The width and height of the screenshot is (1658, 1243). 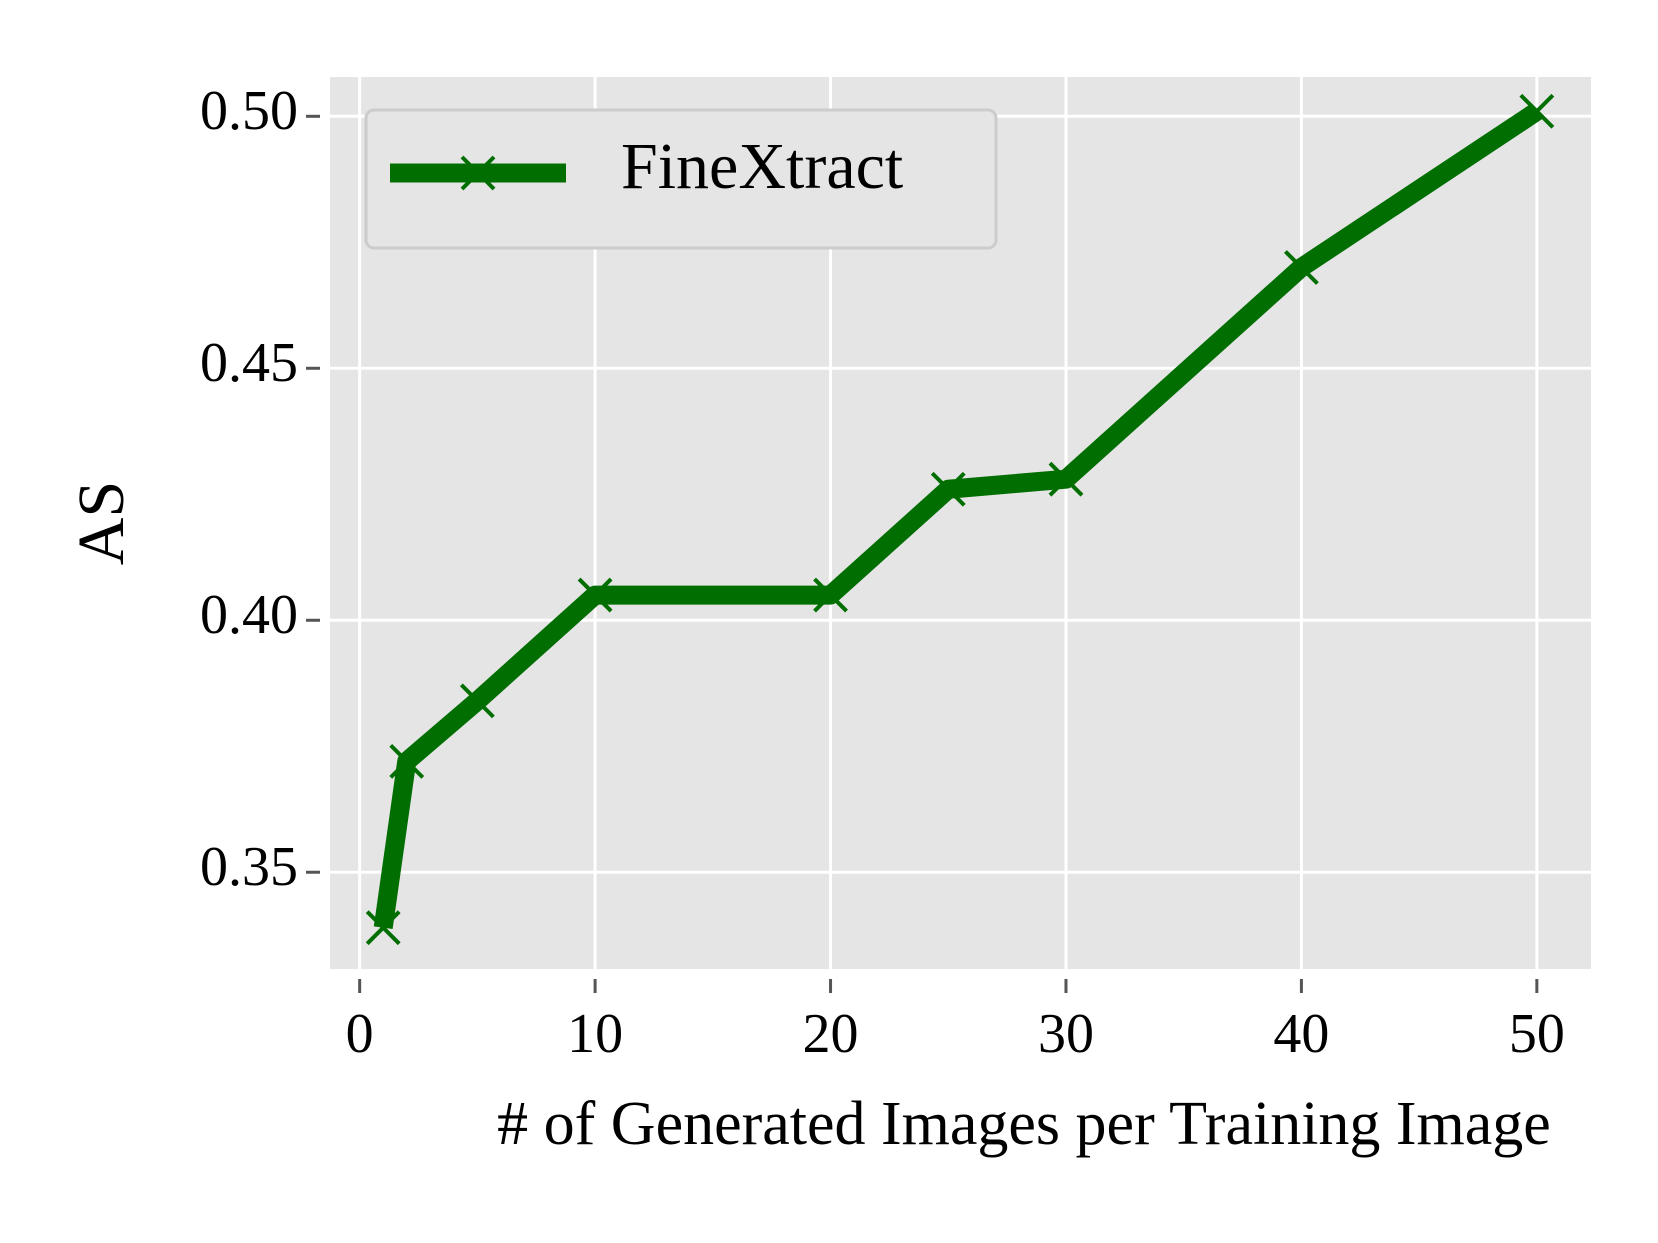 I want to click on y-tick-label: 0.40, so click(x=249, y=615).